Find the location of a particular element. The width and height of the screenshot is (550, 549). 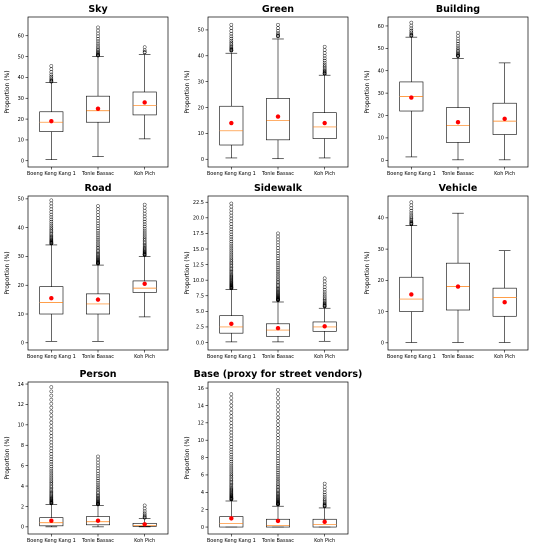

y-tick-label: 8 is located at coordinates (22, 446).